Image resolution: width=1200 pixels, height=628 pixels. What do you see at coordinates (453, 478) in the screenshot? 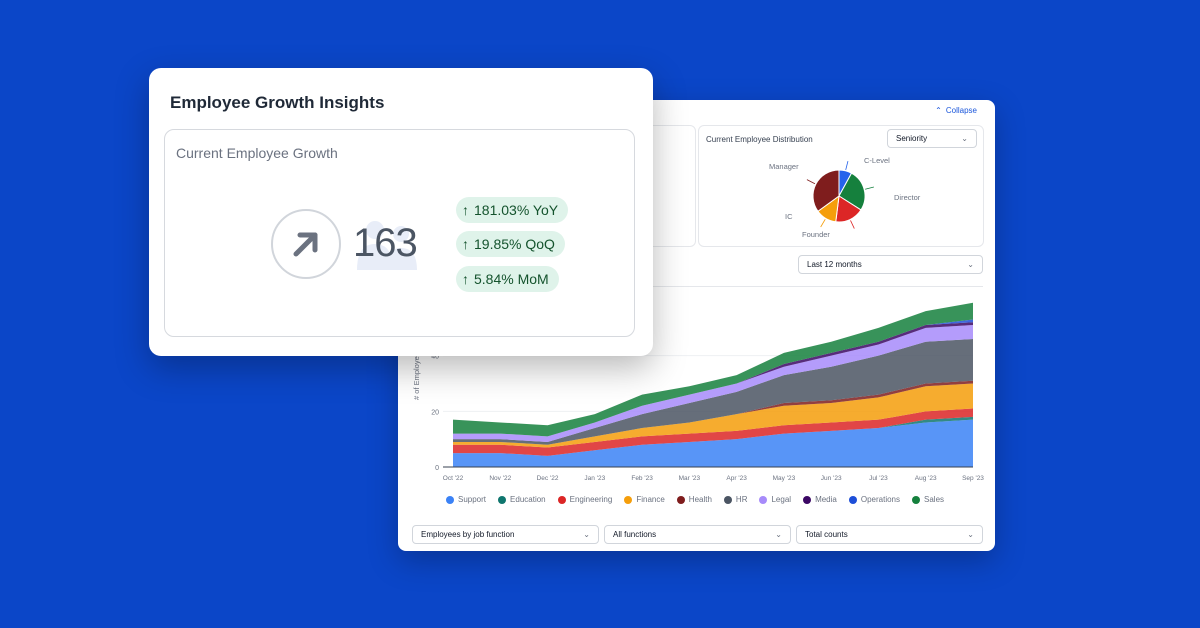
I see `x-tick-label: Oct '22` at bounding box center [453, 478].